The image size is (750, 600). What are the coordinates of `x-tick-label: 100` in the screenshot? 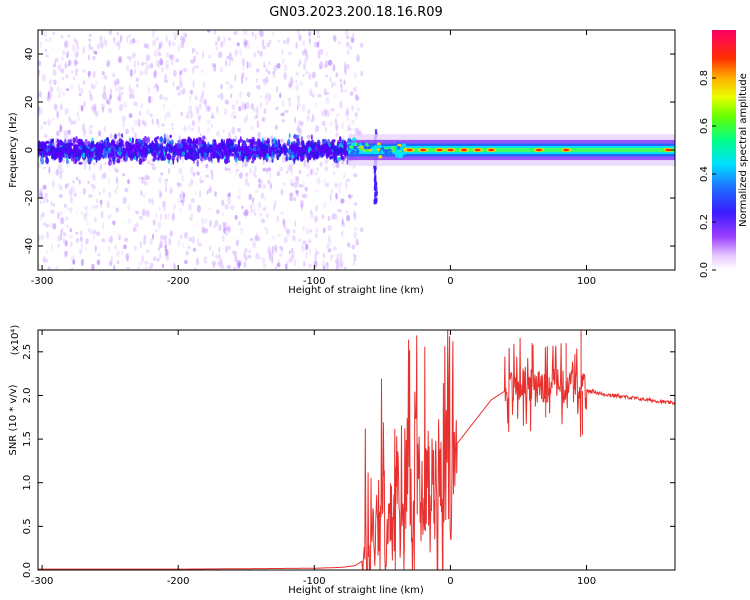 It's located at (586, 581).